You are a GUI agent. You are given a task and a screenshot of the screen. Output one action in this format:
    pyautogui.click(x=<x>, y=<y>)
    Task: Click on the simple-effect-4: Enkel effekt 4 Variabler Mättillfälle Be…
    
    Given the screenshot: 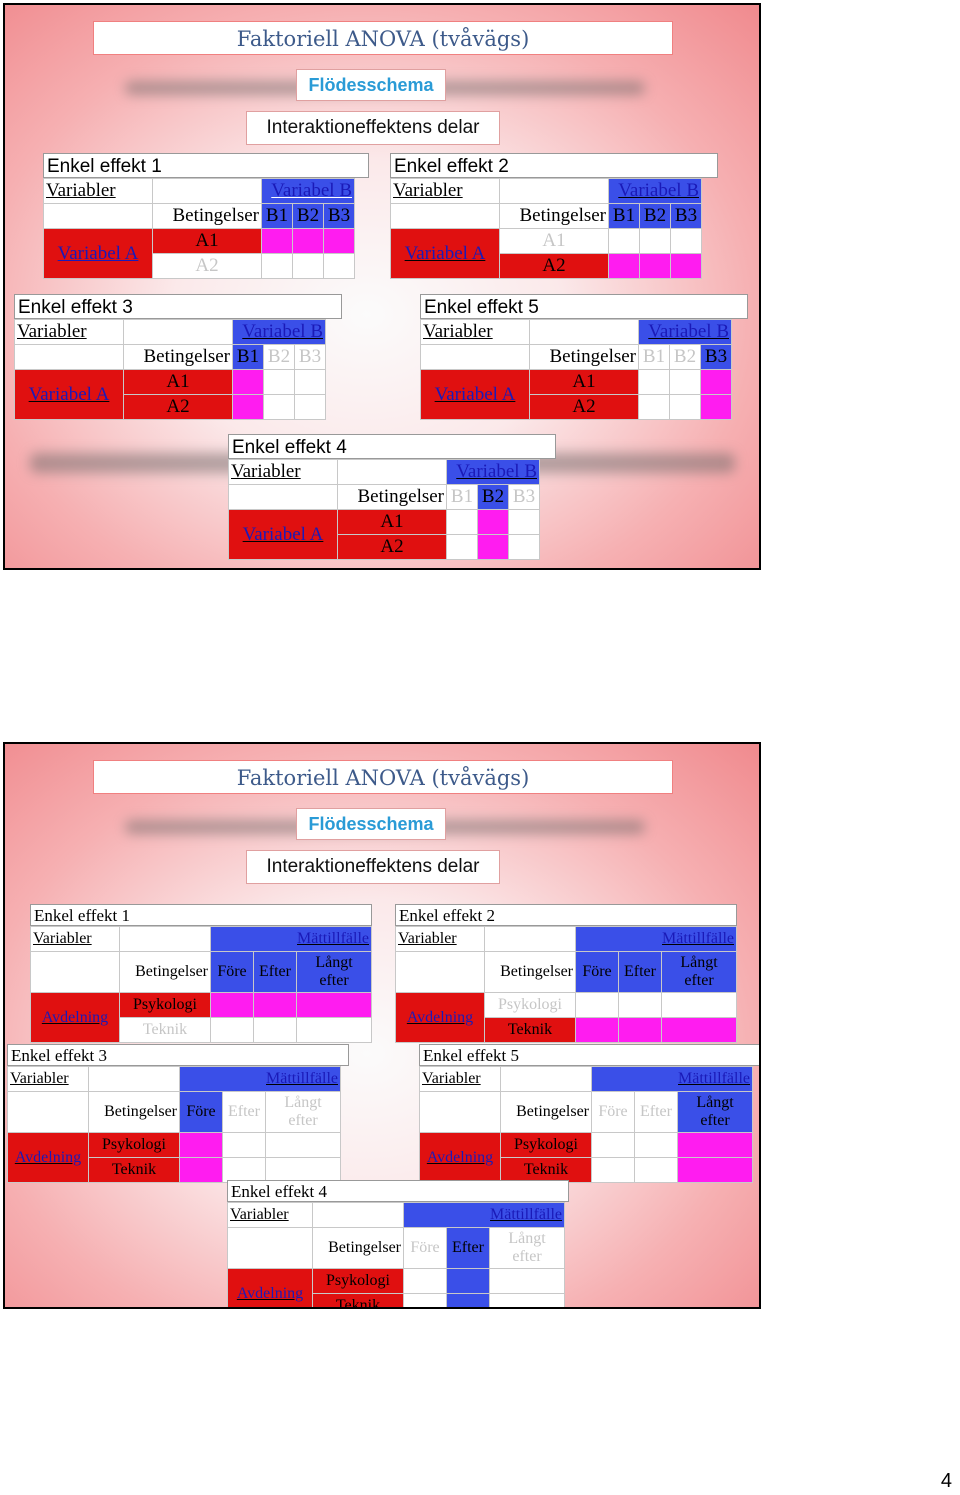 What is the action you would take?
    pyautogui.click(x=398, y=1243)
    